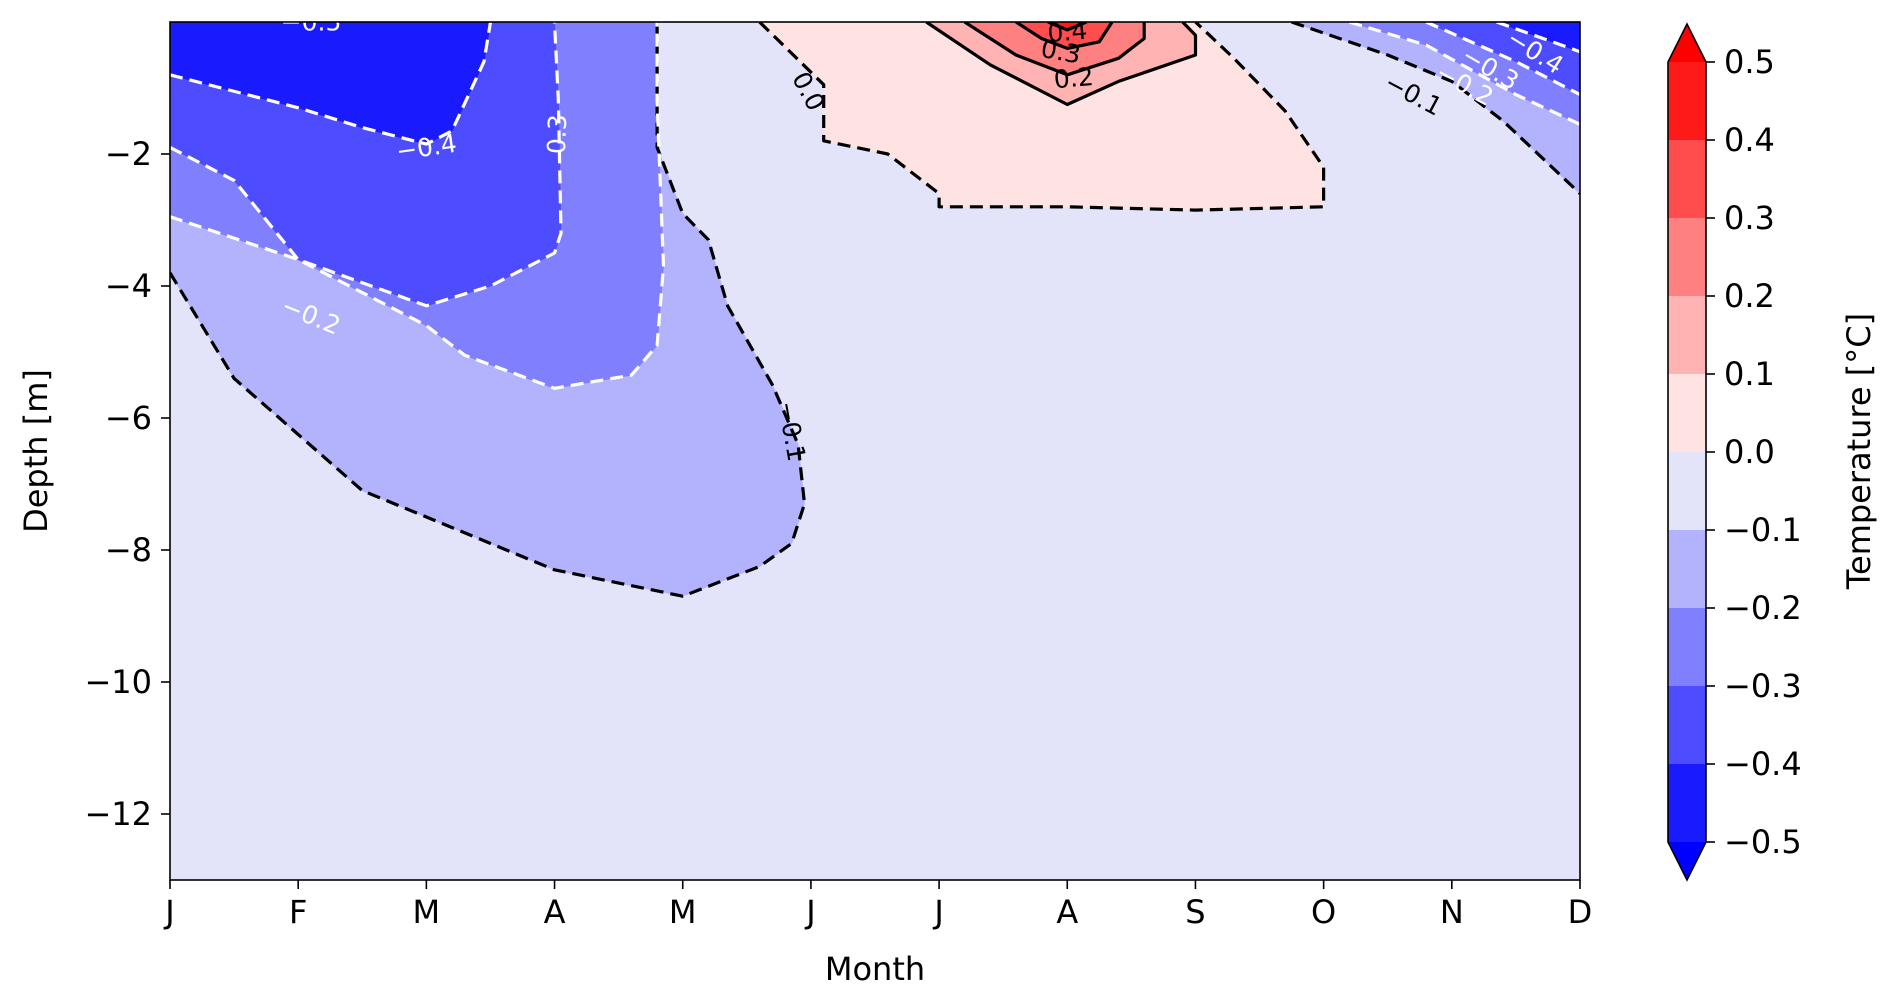 The image size is (1892, 1000). What do you see at coordinates (557, 134) in the screenshot?
I see `contour-label-2: 0.3` at bounding box center [557, 134].